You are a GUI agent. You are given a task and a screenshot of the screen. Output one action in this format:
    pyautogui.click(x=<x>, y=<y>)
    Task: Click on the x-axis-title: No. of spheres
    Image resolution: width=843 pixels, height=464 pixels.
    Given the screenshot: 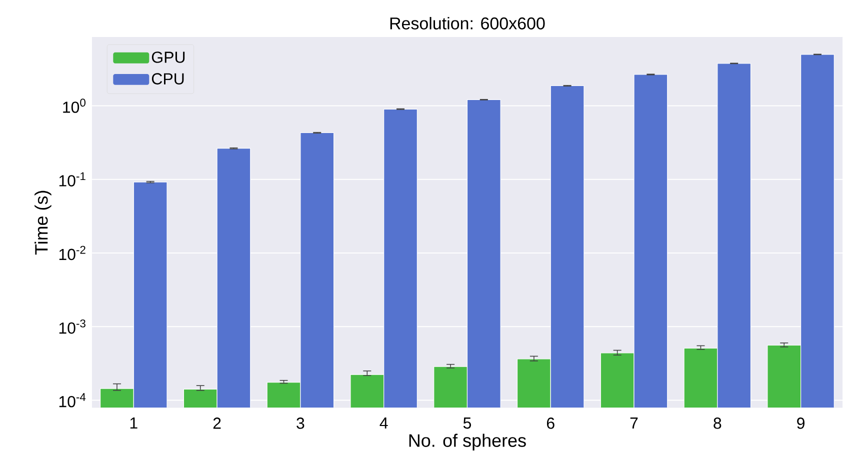 What is the action you would take?
    pyautogui.click(x=467, y=442)
    